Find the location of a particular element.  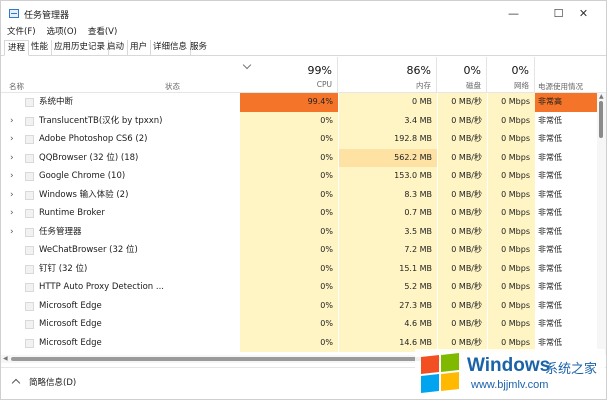

process-row: Microsoft Edge 0% 14.6 MB 0 MB/秒 0 Mbps 非常低 is located at coordinates (299, 342).